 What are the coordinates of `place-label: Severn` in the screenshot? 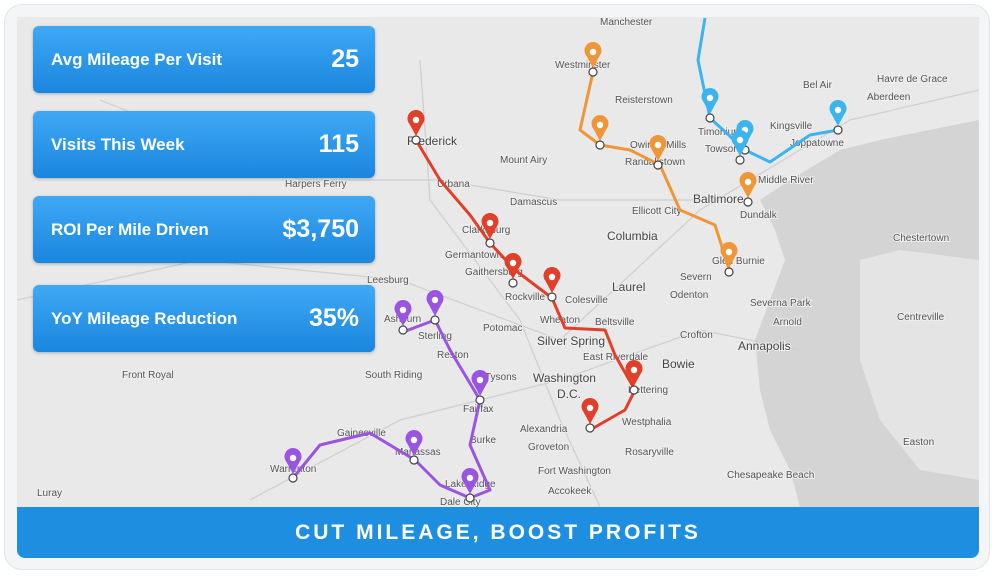 It's located at (696, 277).